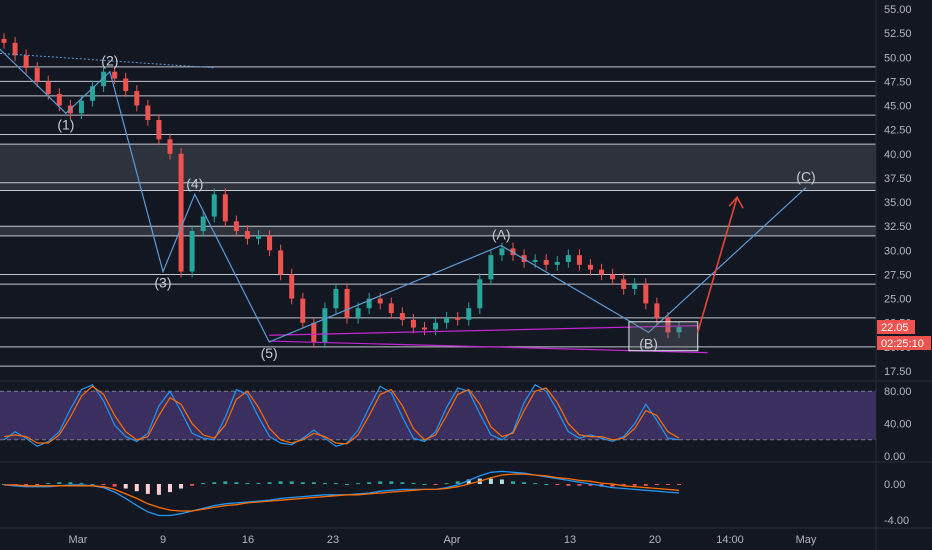 The image size is (932, 550). I want to click on countdown-badge, so click(904, 343).